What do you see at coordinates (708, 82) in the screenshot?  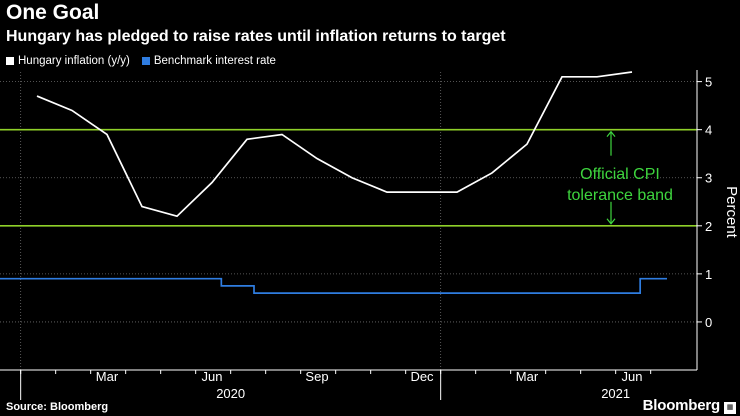 I see `ytick-label: 5` at bounding box center [708, 82].